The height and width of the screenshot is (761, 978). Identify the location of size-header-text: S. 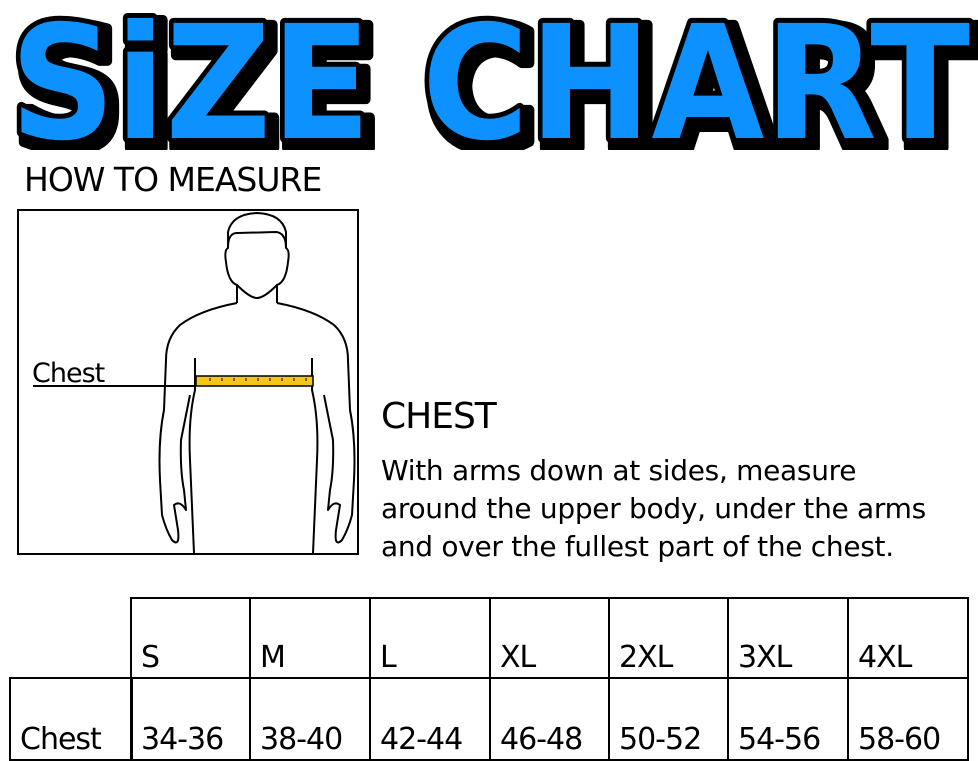
(150, 657).